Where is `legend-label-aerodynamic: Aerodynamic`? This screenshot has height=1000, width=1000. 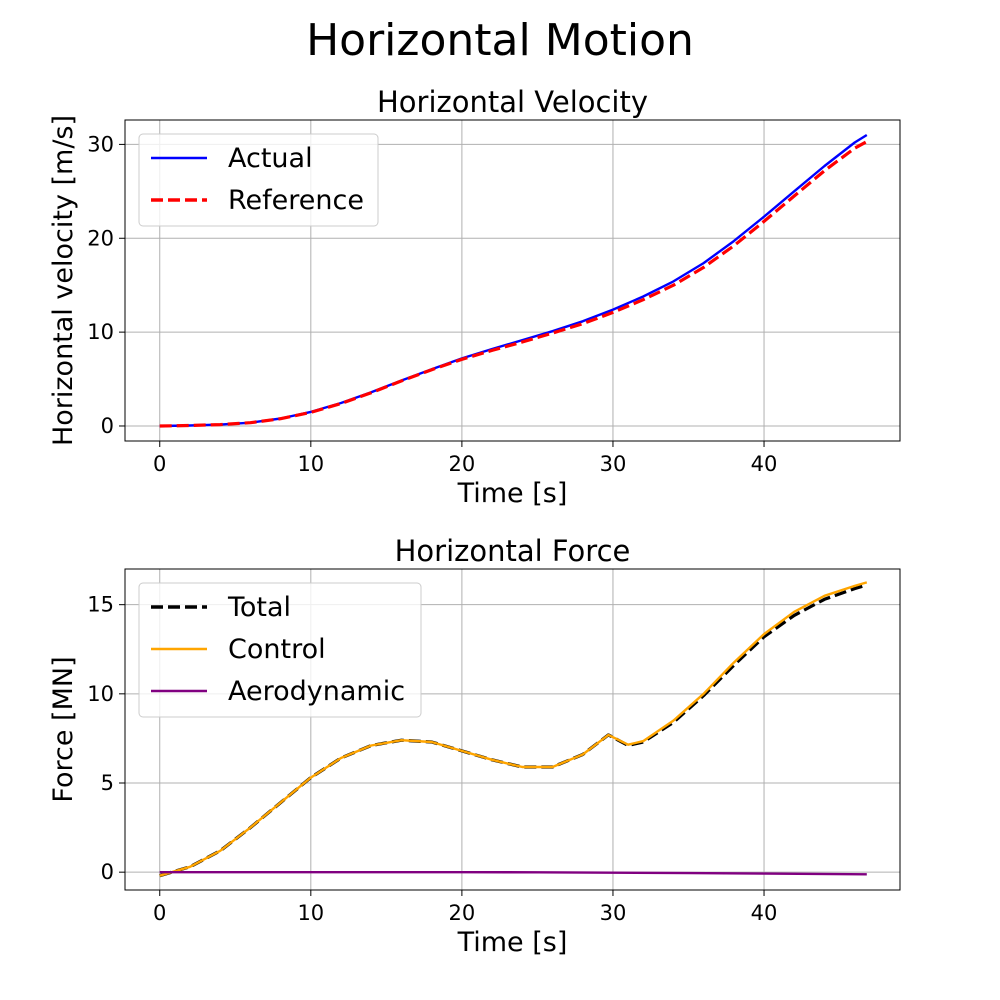
legend-label-aerodynamic: Aerodynamic is located at coordinates (316, 691).